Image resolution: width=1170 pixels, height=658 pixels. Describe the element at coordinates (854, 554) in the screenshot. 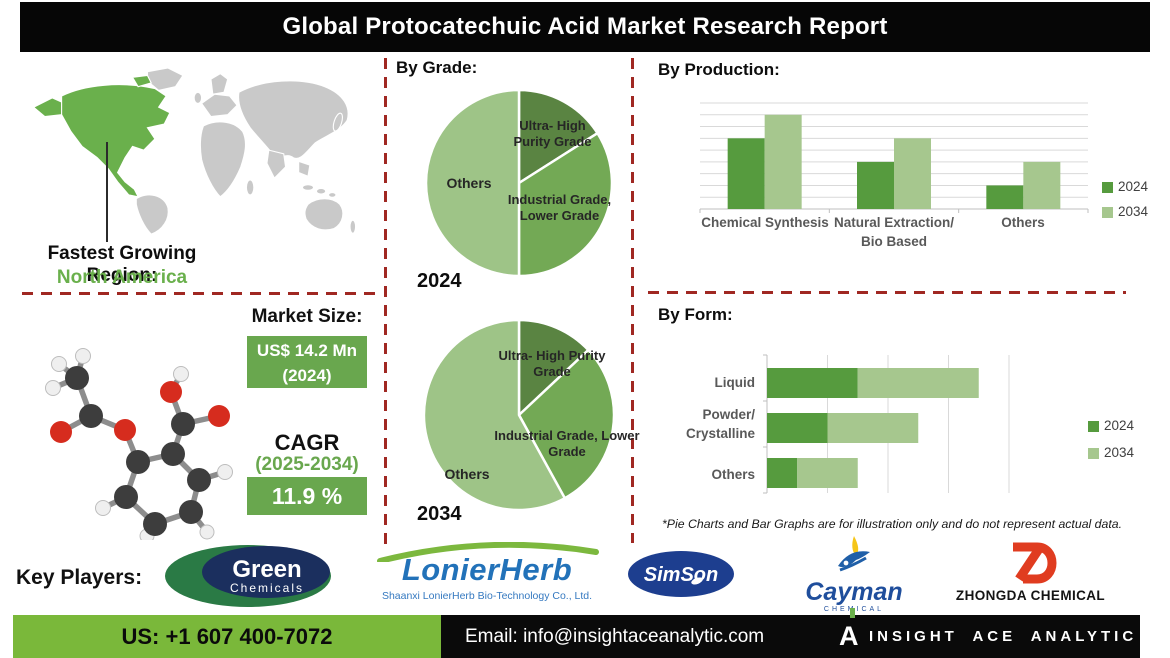

I see `cayman-fish-icon` at that location.